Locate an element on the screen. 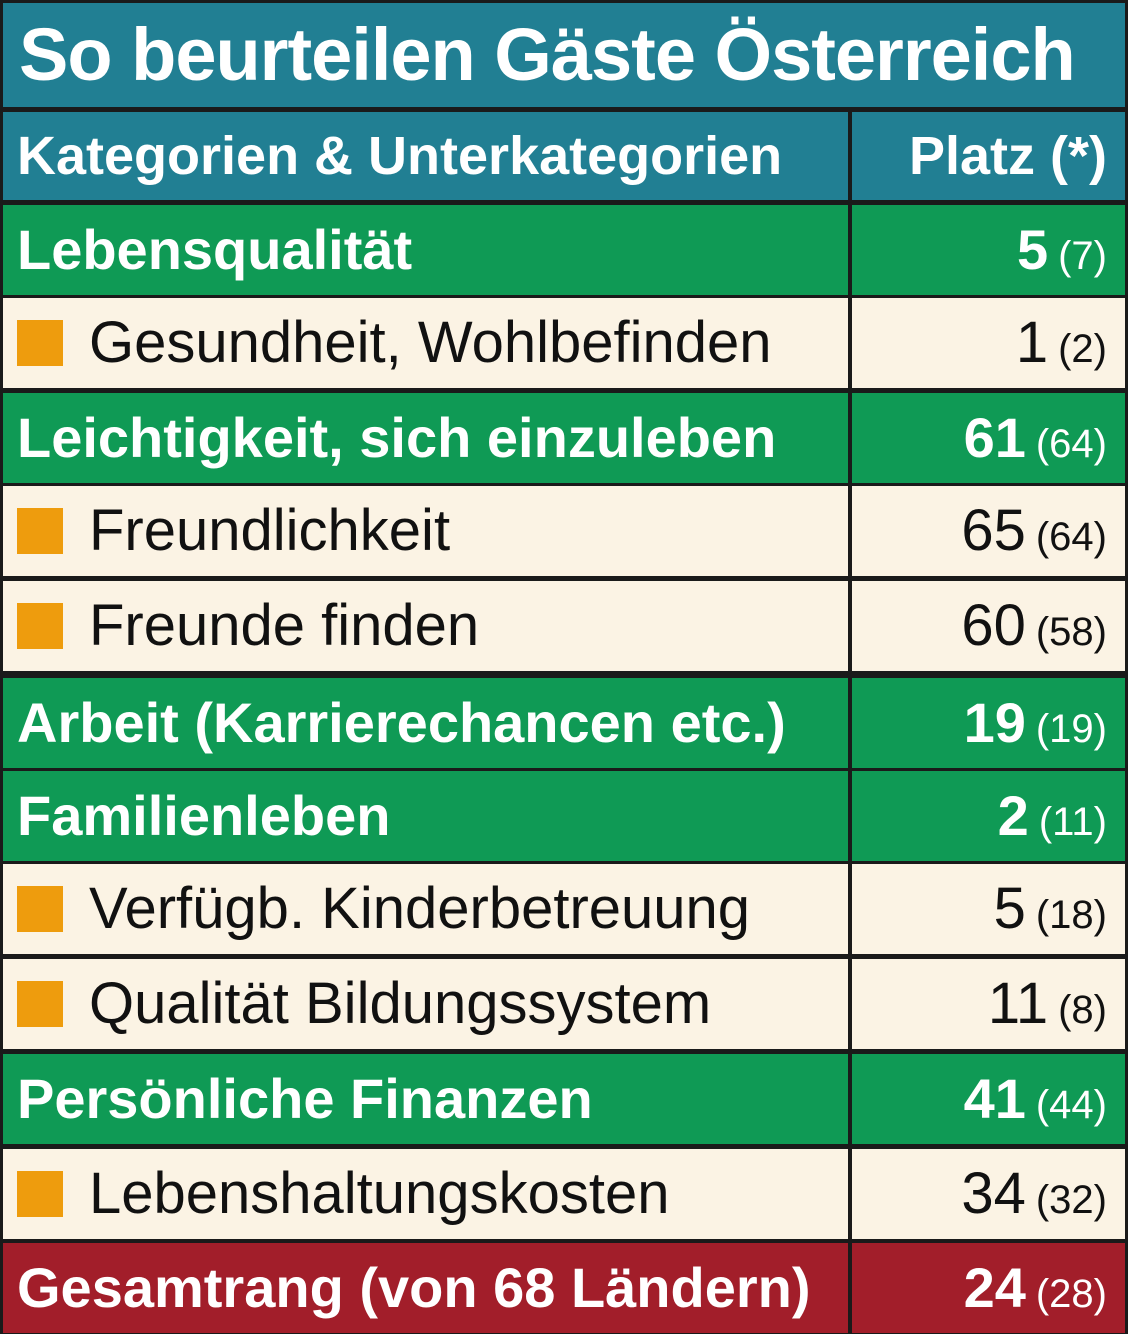  previous-rank: (18) is located at coordinates (1071, 915).